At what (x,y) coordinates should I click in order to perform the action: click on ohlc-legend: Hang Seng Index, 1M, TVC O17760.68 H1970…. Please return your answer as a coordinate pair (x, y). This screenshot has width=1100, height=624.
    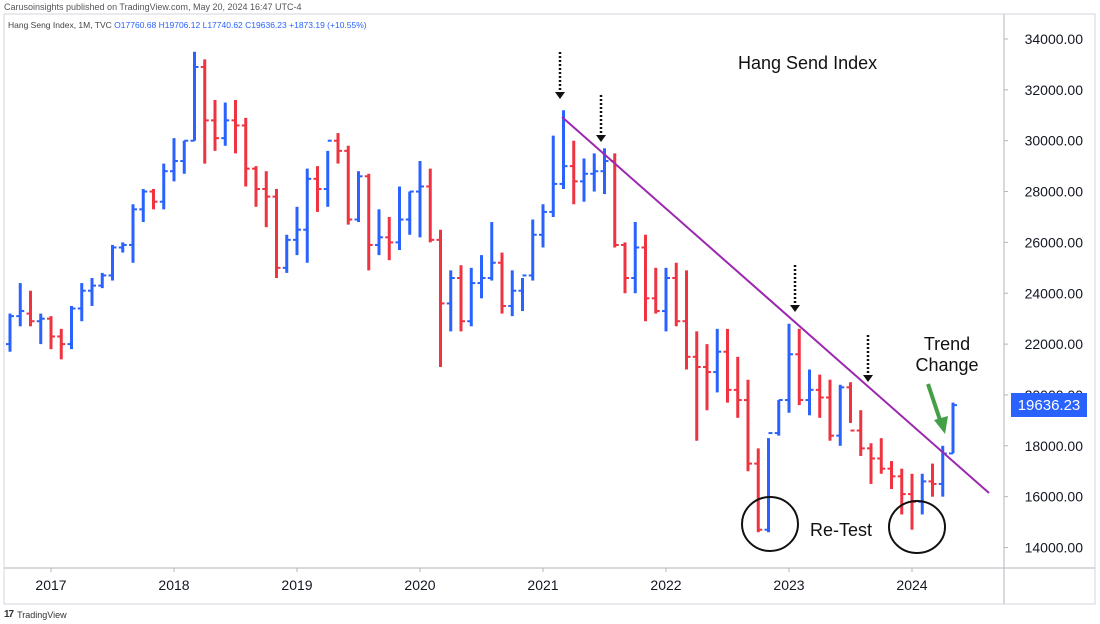
    Looking at the image, I should click on (187, 25).